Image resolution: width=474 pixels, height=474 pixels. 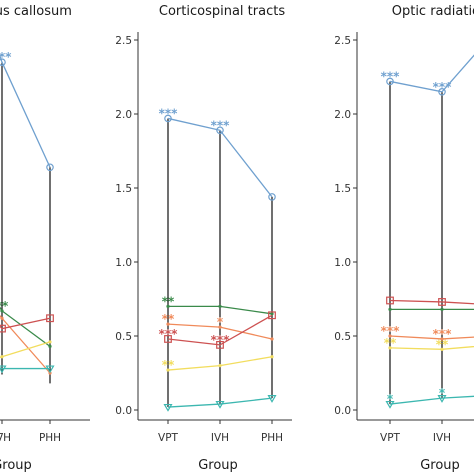 What do you see at coordinates (222, 11) in the screenshot?
I see `chart-title: Corticospinal tracts` at bounding box center [222, 11].